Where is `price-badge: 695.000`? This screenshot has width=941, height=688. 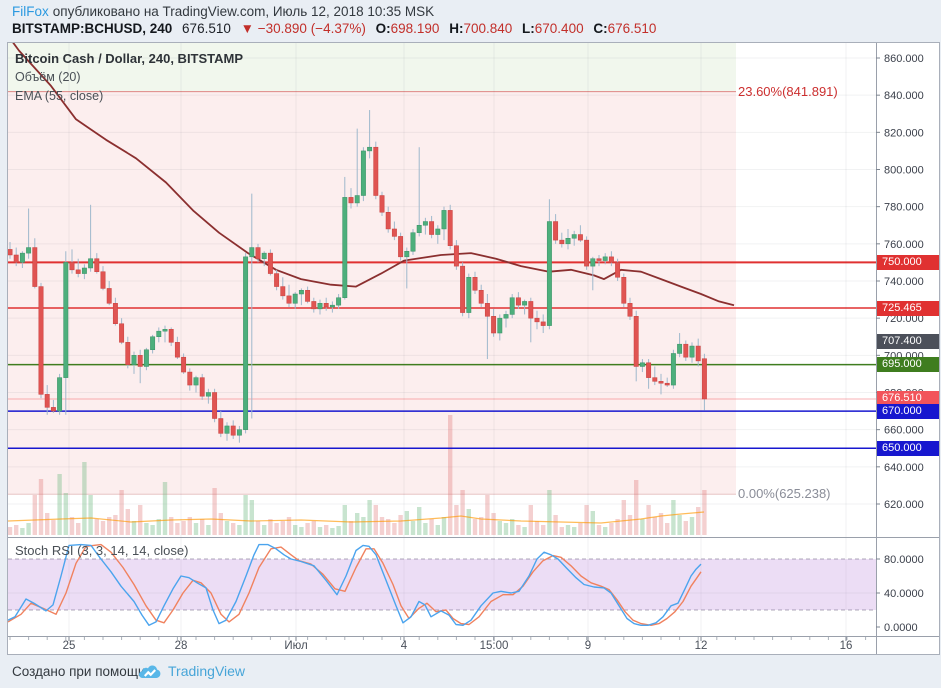 price-badge: 695.000 is located at coordinates (908, 364).